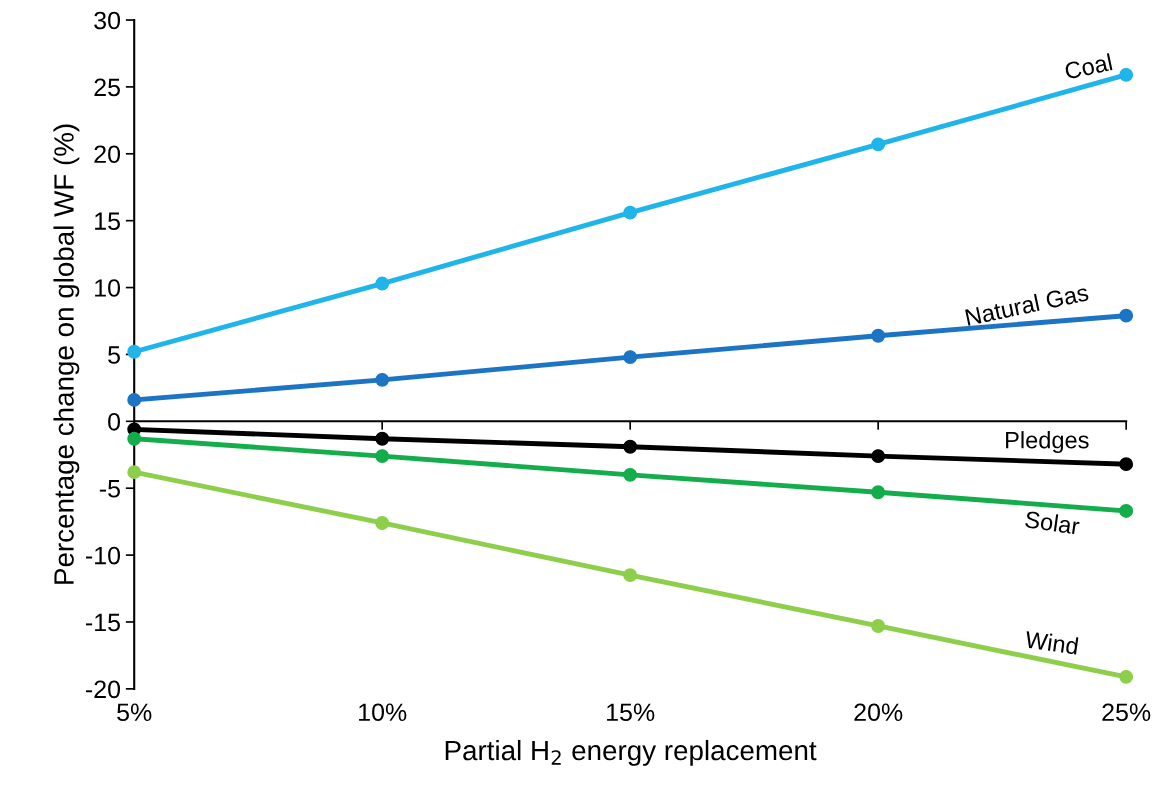  I want to click on y-tick-label: -10, so click(103, 555).